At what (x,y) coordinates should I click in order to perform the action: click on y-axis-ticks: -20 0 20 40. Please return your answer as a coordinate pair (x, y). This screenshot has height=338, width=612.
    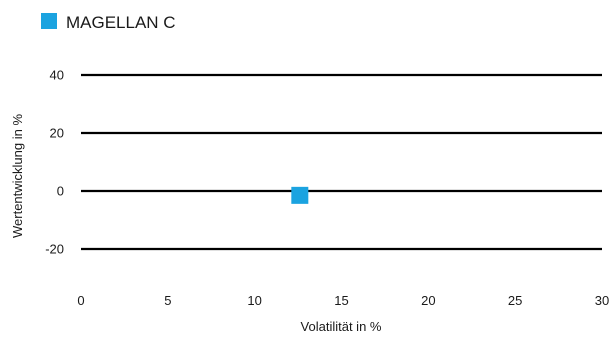
    Looking at the image, I should click on (54, 162).